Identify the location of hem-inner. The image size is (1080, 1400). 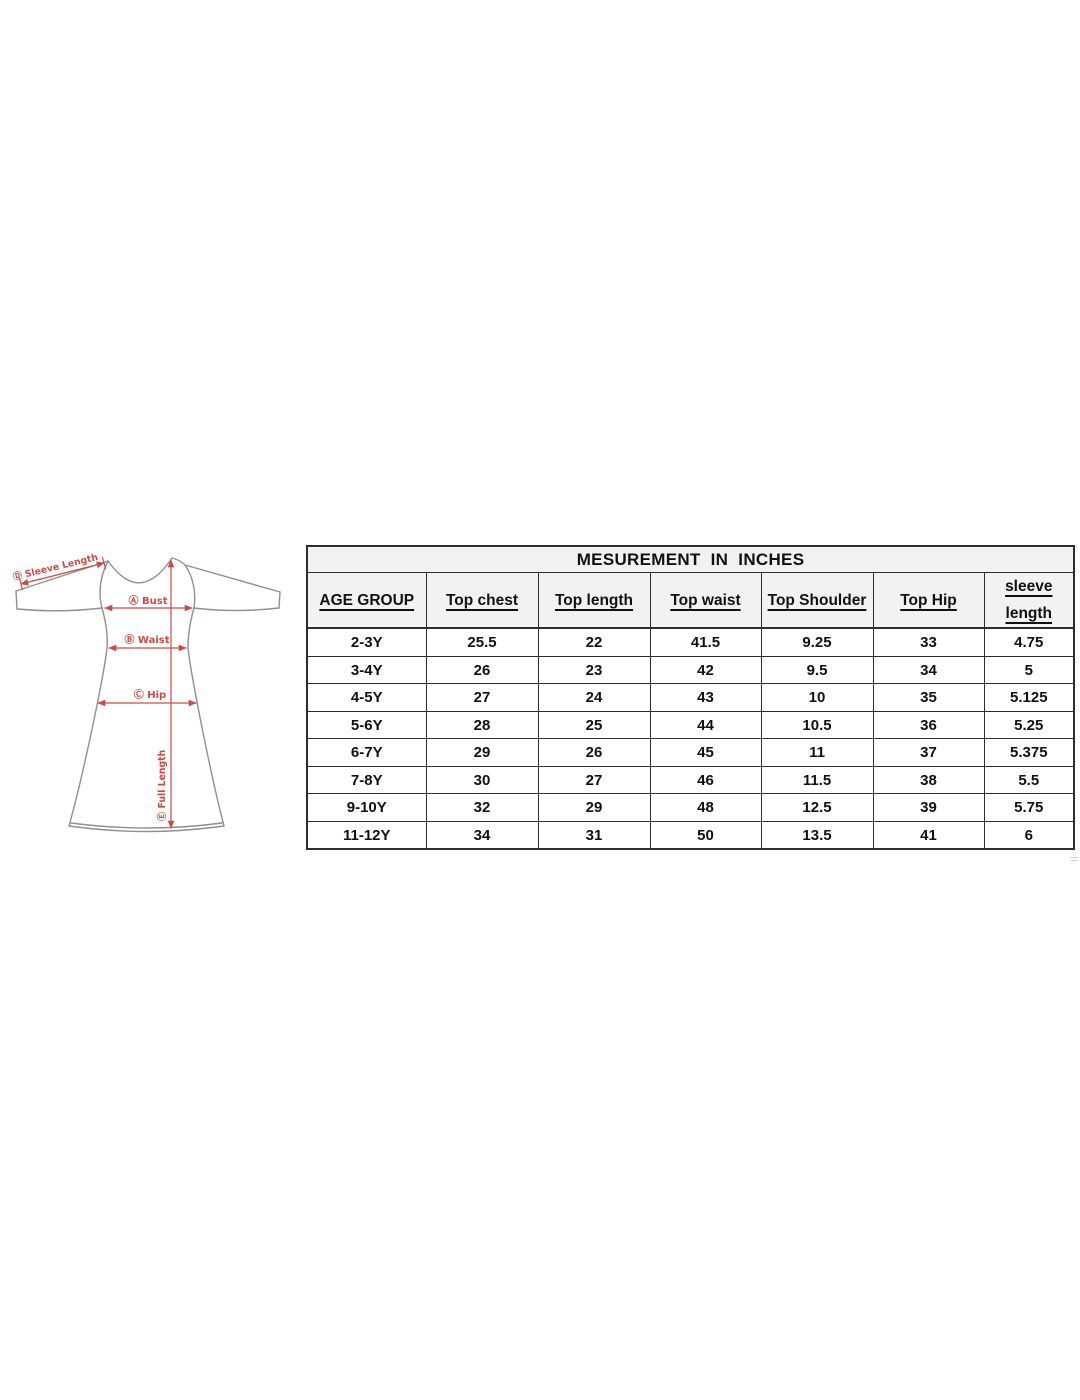
(146, 825).